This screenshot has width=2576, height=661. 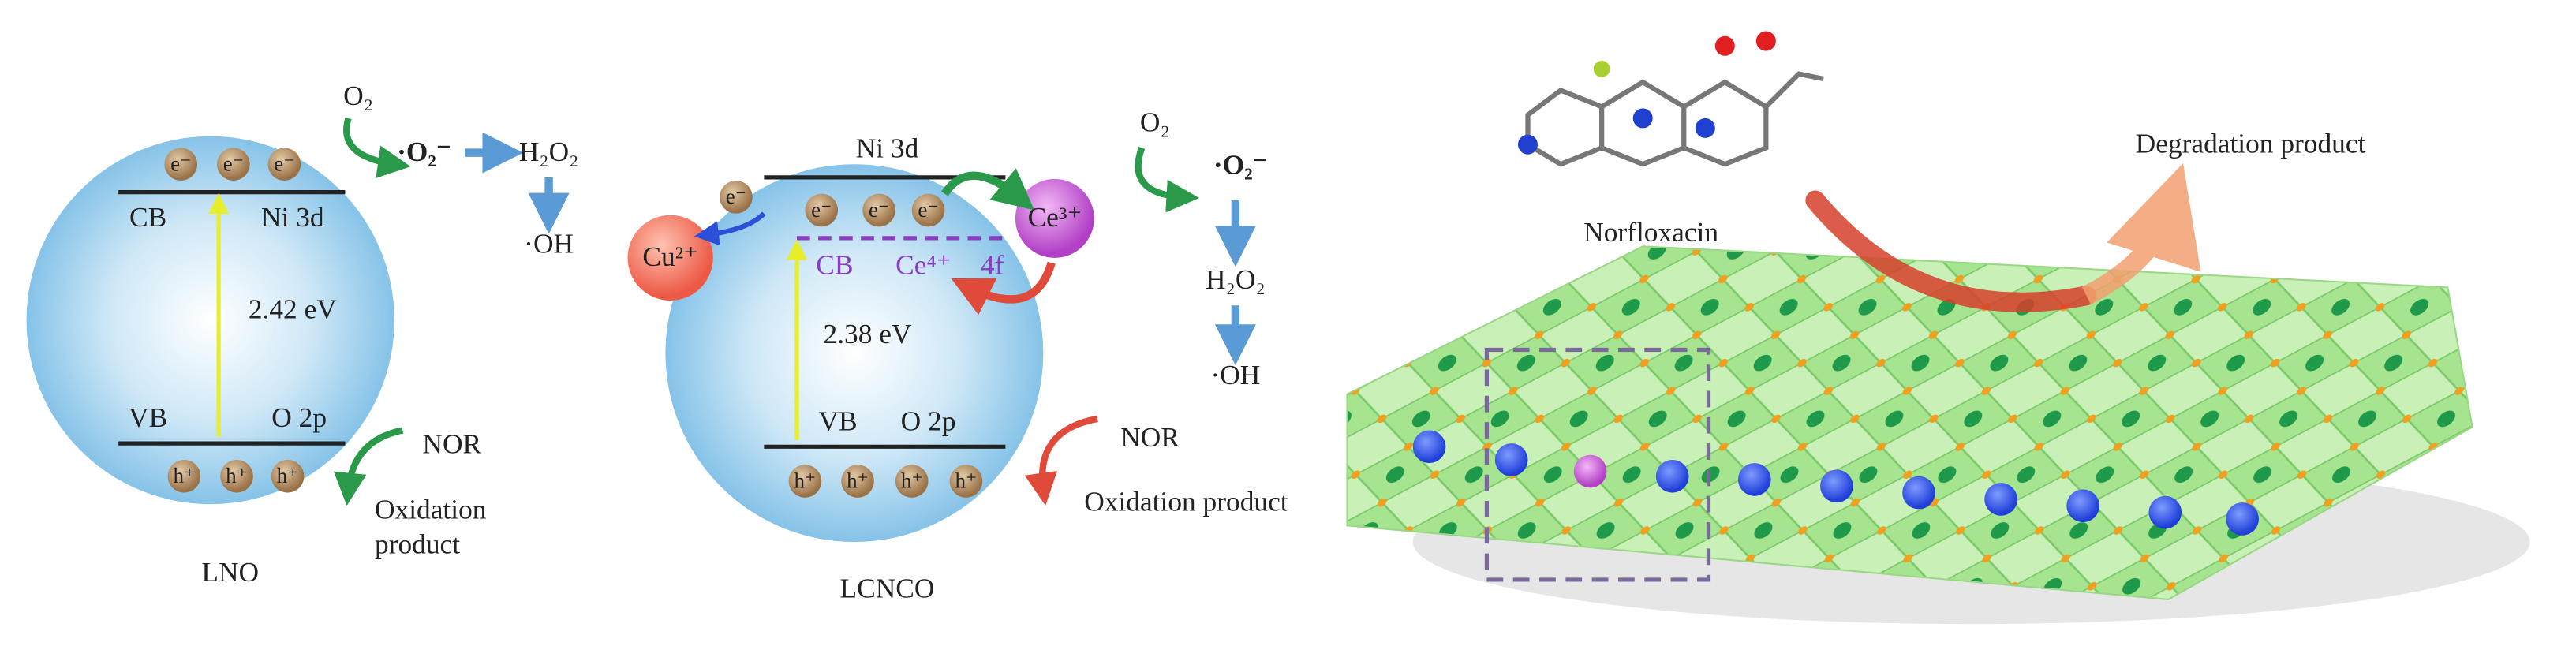 I want to click on ce4-label: Ce⁴⁺, so click(x=923, y=264).